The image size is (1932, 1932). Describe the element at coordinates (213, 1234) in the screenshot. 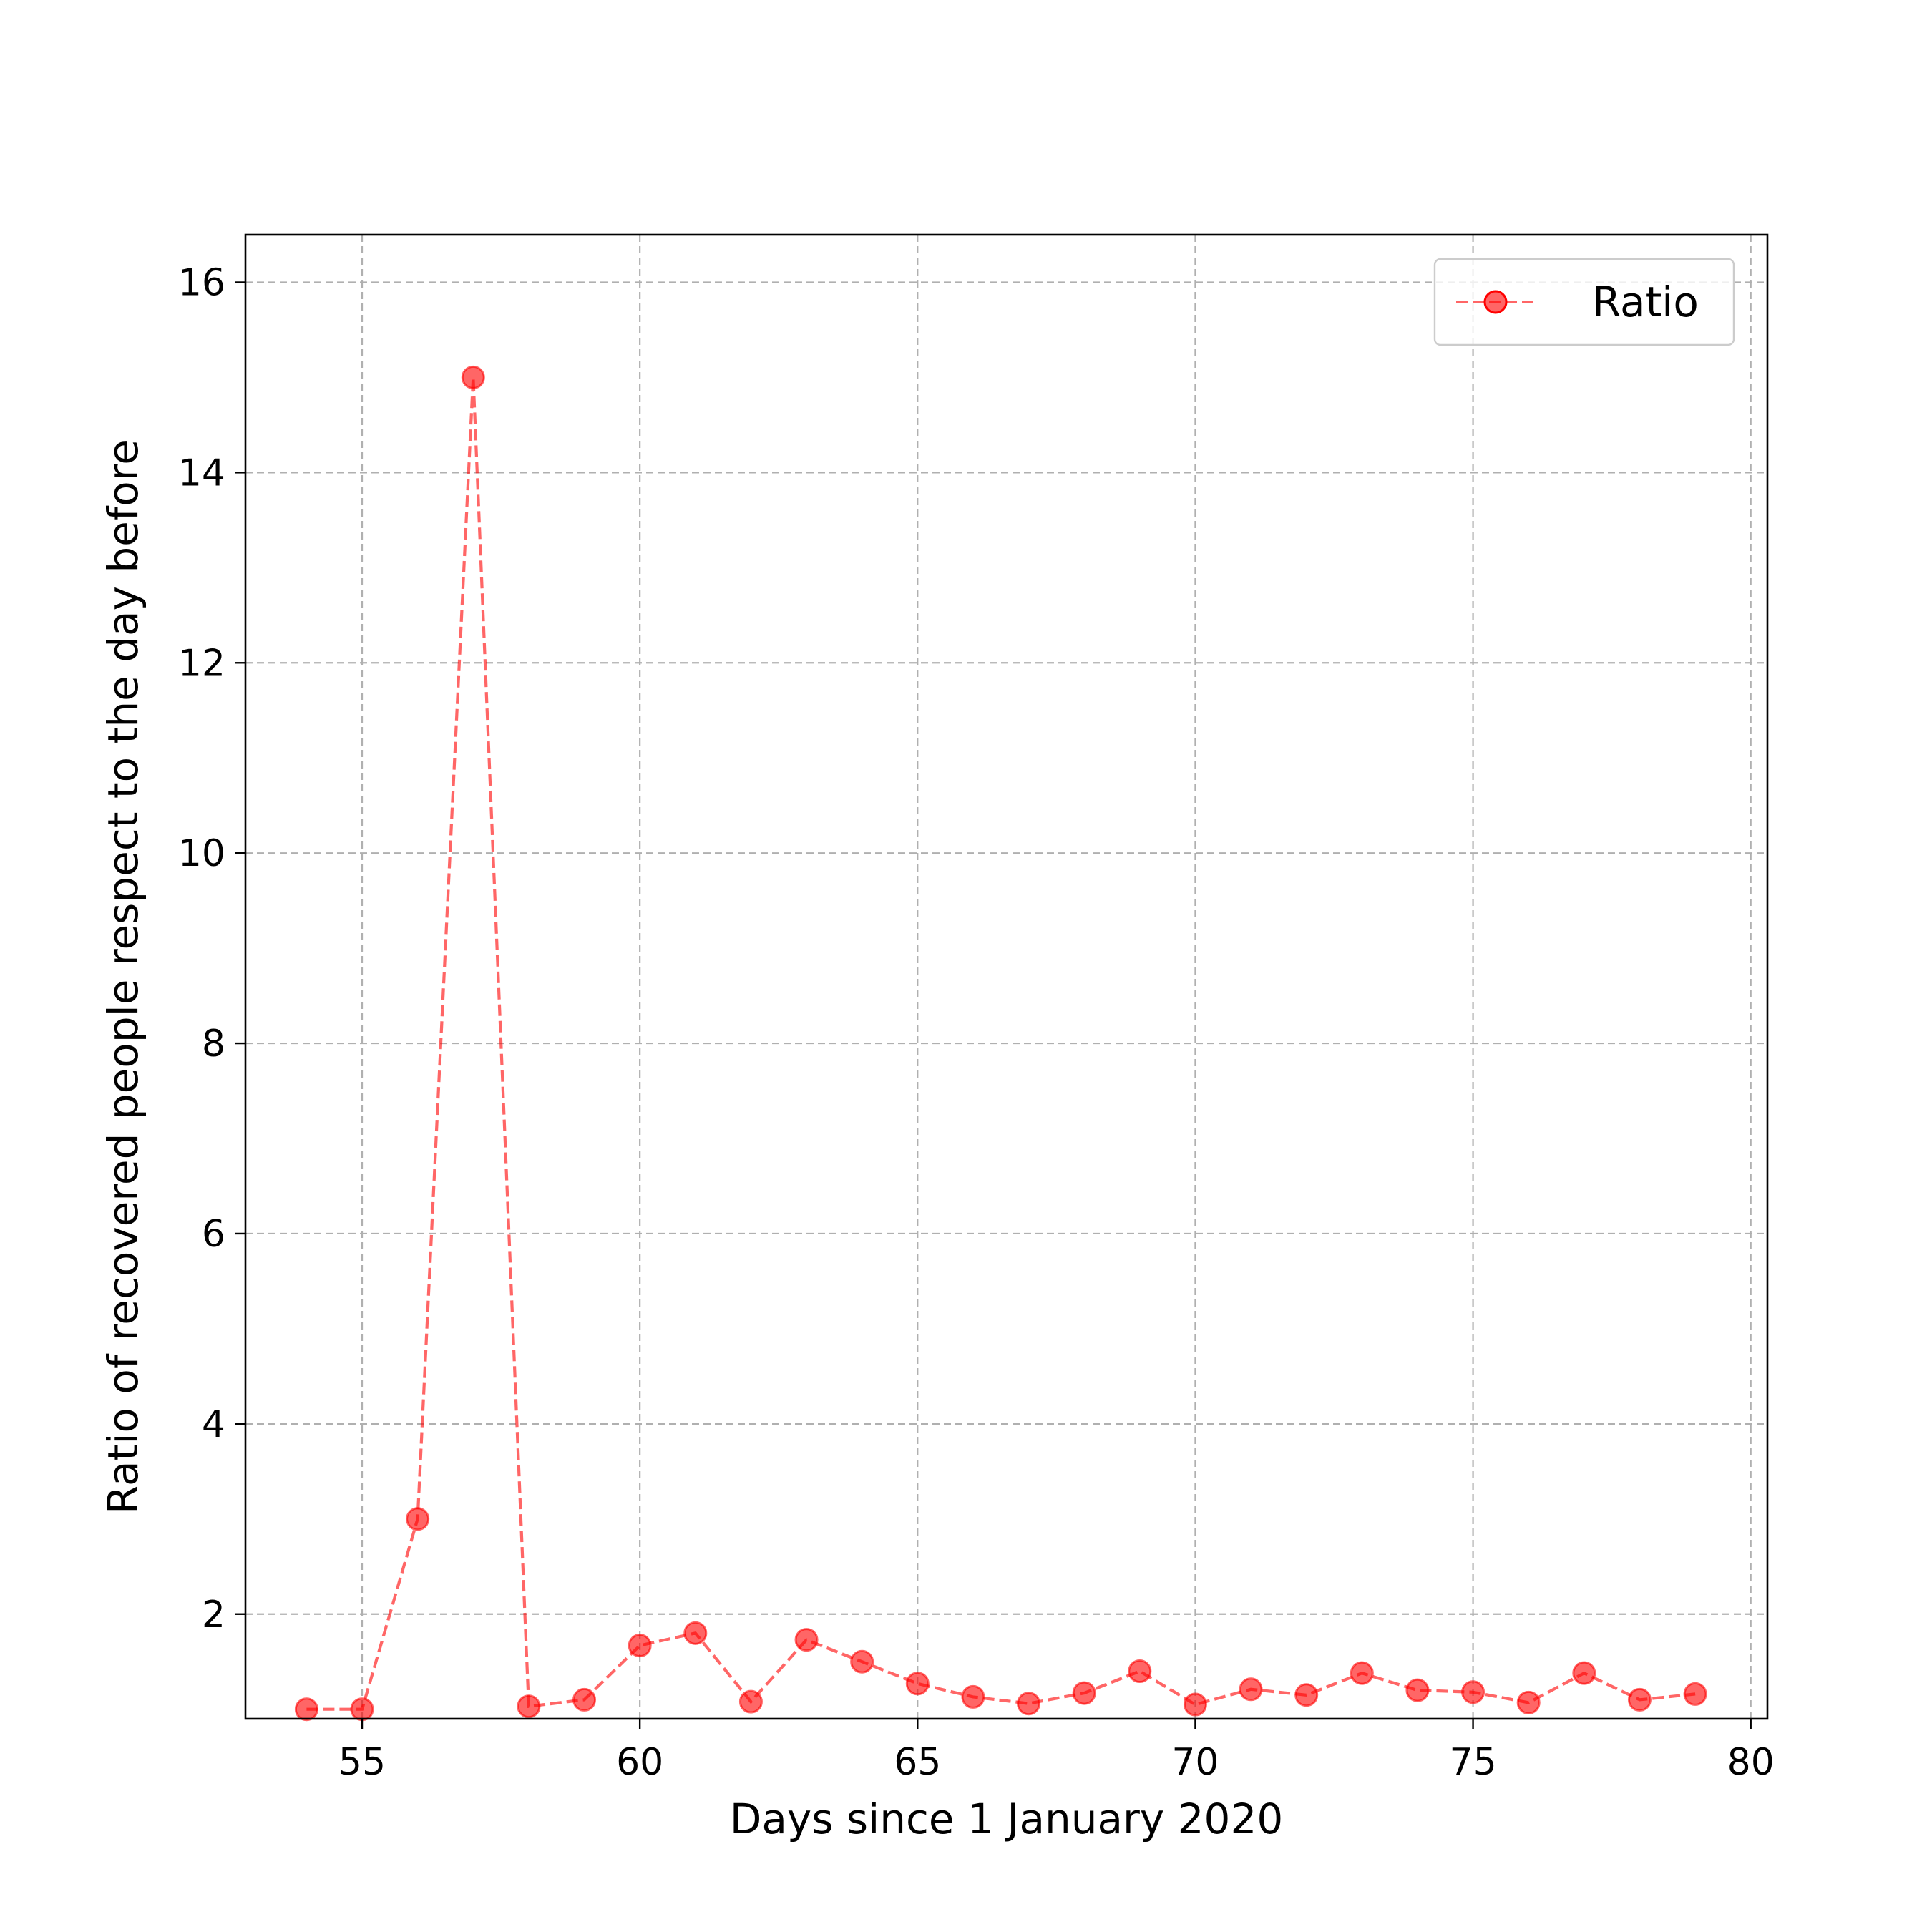

I see `y-tick-label: 6` at that location.